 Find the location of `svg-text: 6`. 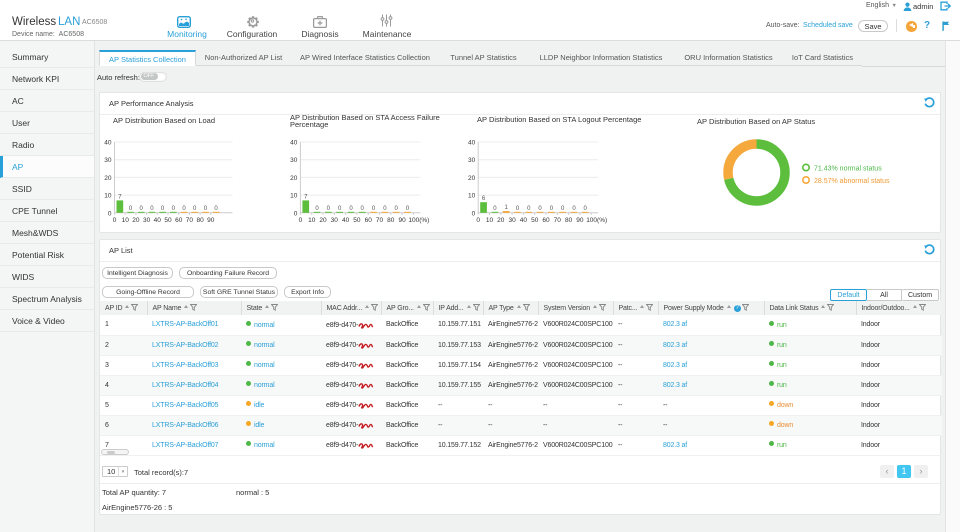

svg-text: 6 is located at coordinates (484, 199).